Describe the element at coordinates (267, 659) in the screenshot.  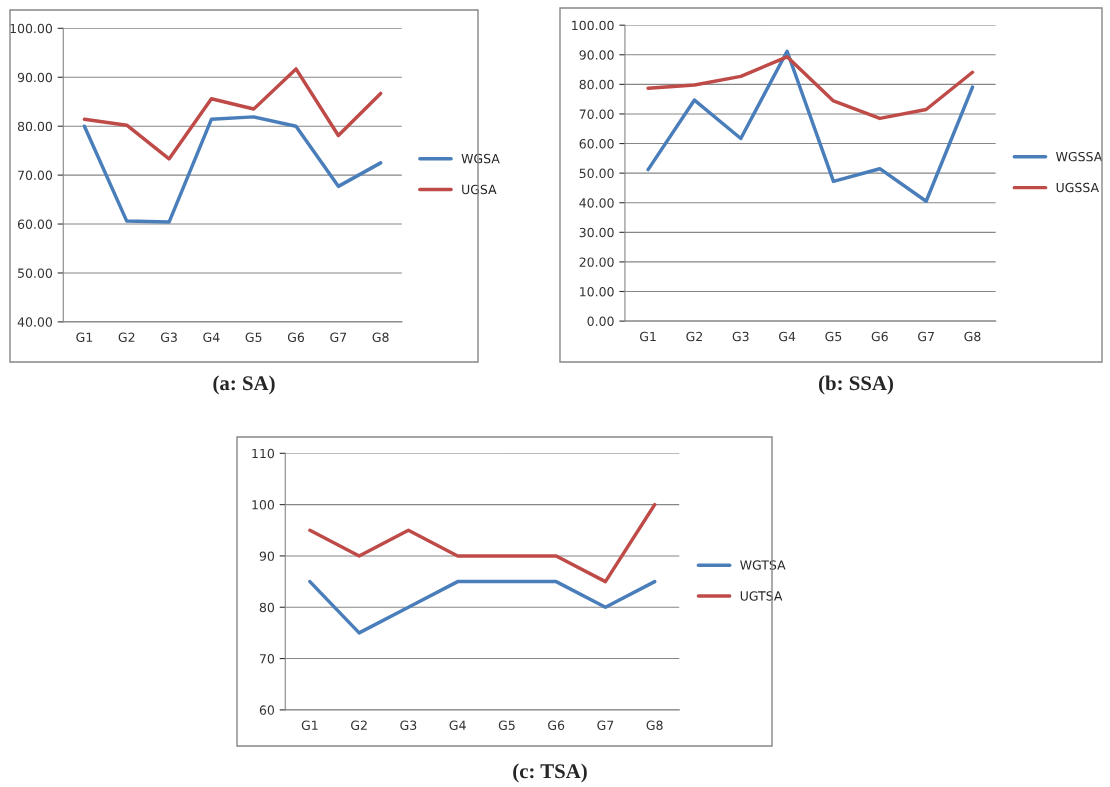
I see `y-tick-label: 70` at that location.